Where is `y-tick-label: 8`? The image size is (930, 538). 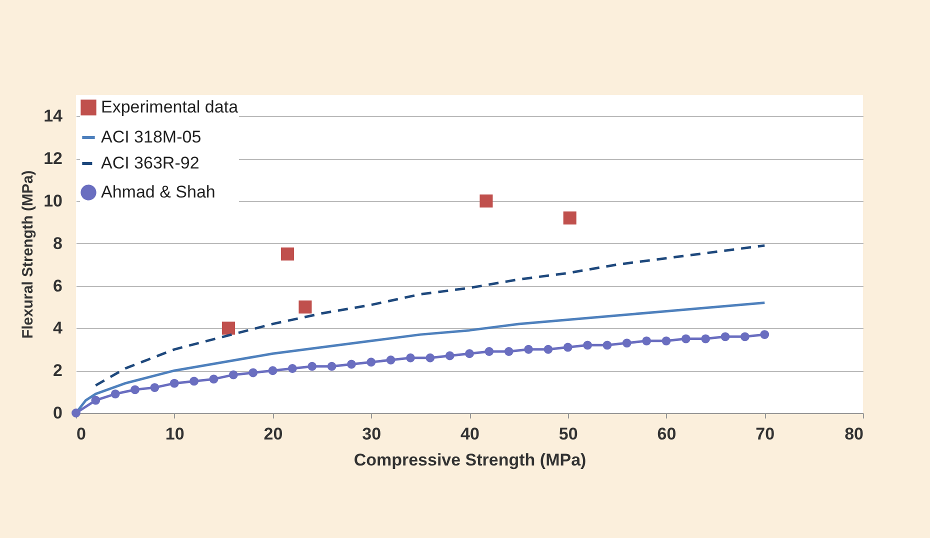
y-tick-label: 8 is located at coordinates (57, 243).